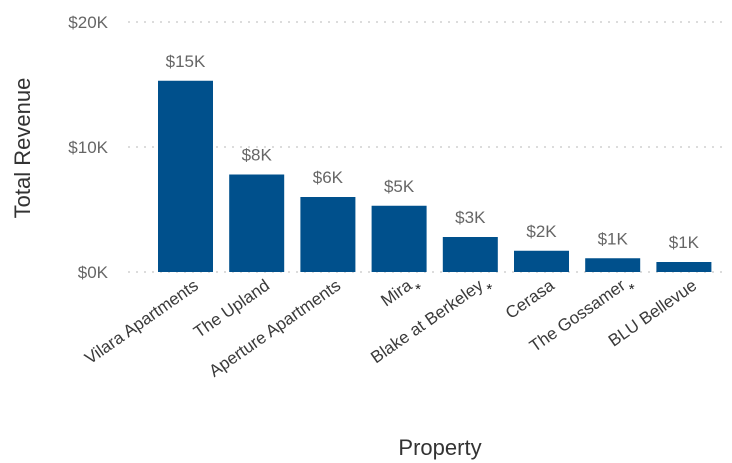  I want to click on x-tick-label: Aperture Apartments, so click(275, 328).